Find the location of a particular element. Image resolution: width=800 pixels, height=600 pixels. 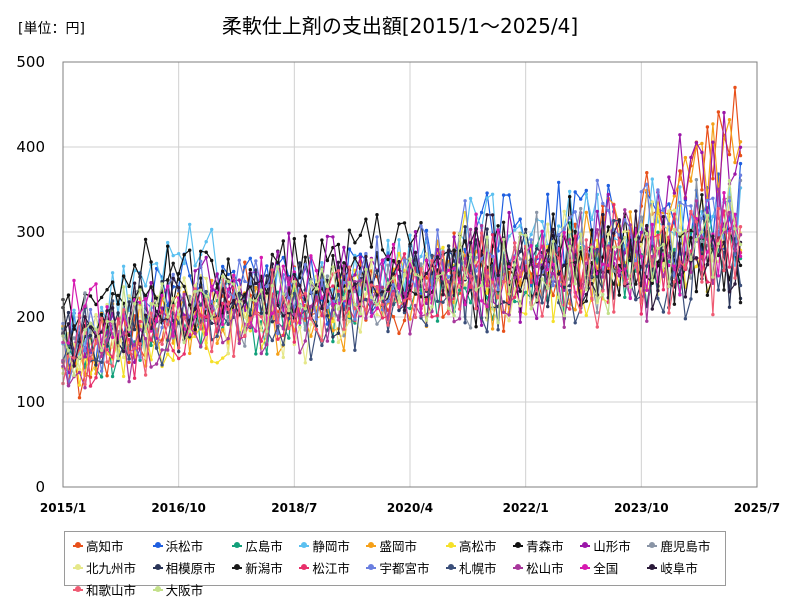

legend-label: 相模原市 is located at coordinates (190, 568).